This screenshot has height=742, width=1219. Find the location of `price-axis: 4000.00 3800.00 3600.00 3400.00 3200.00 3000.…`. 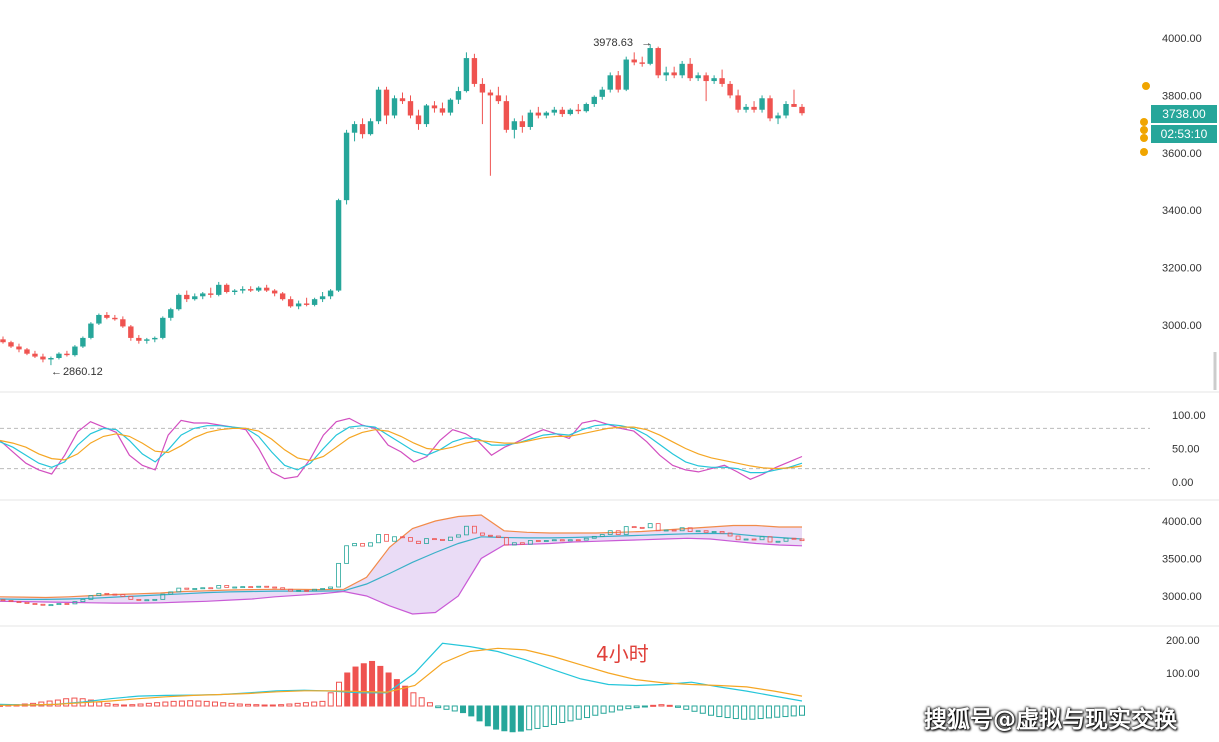

price-axis: 4000.00 3800.00 3600.00 3400.00 3200.00 3000.… is located at coordinates (1173, 356).